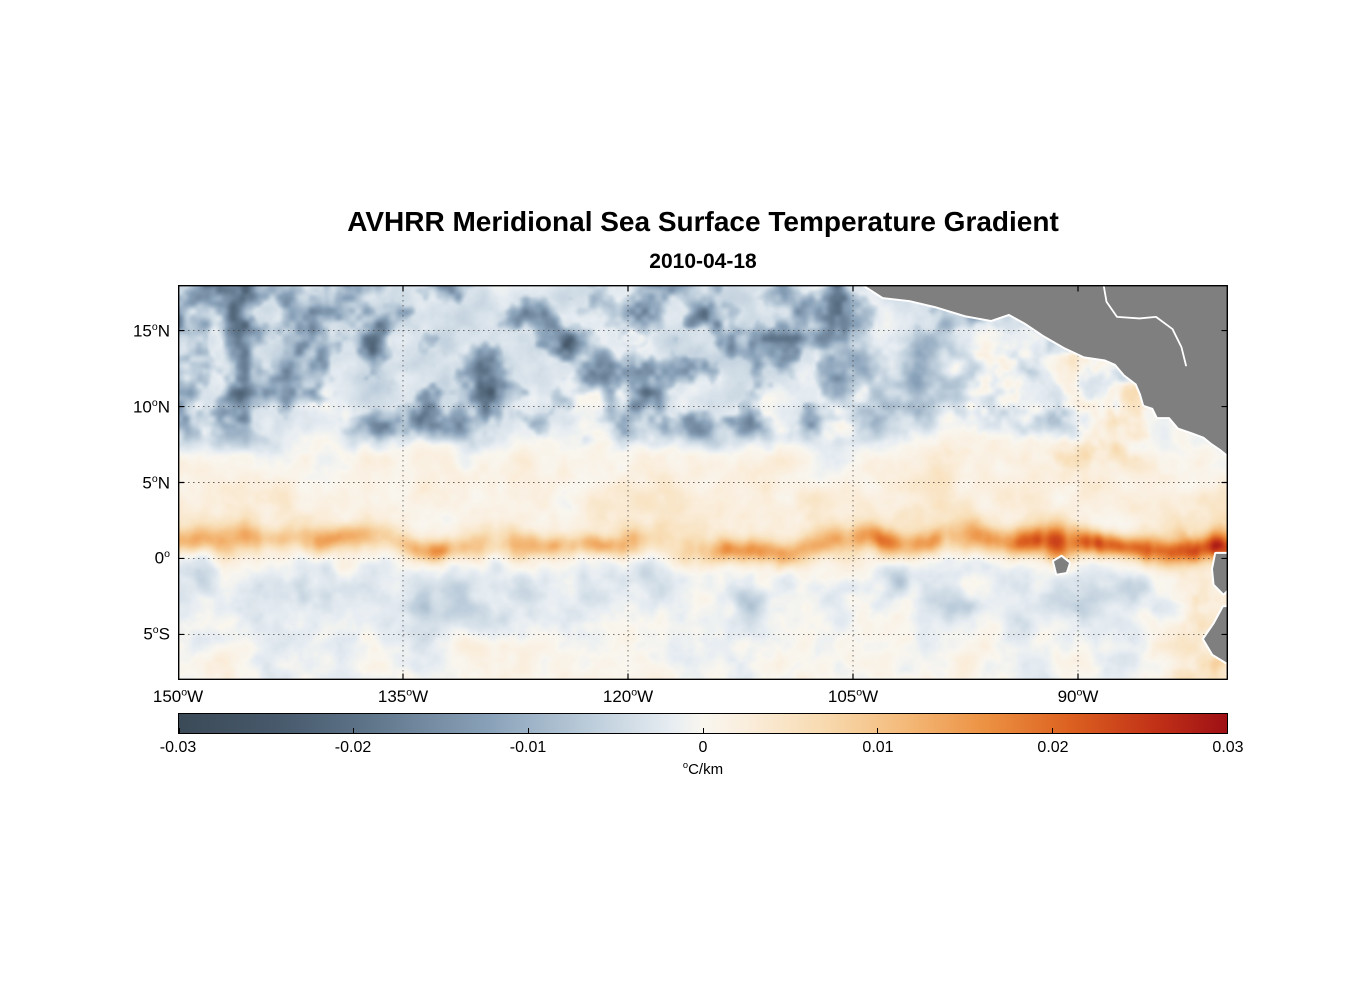 The height and width of the screenshot is (1000, 1356). What do you see at coordinates (628, 696) in the screenshot?
I see `x-tick-label: 120oW` at bounding box center [628, 696].